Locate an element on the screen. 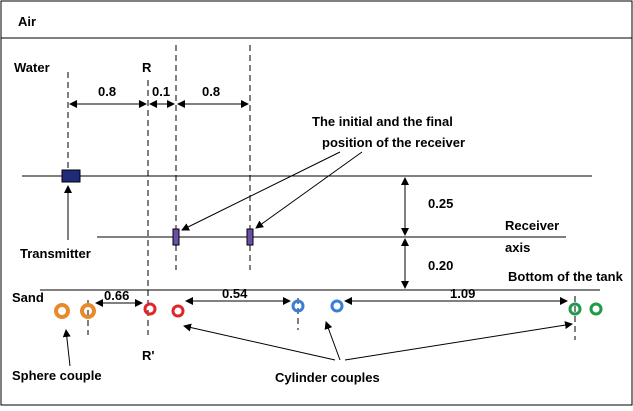 The height and width of the screenshot is (411, 633). cylinder-label: Cylinder couples is located at coordinates (327, 377).